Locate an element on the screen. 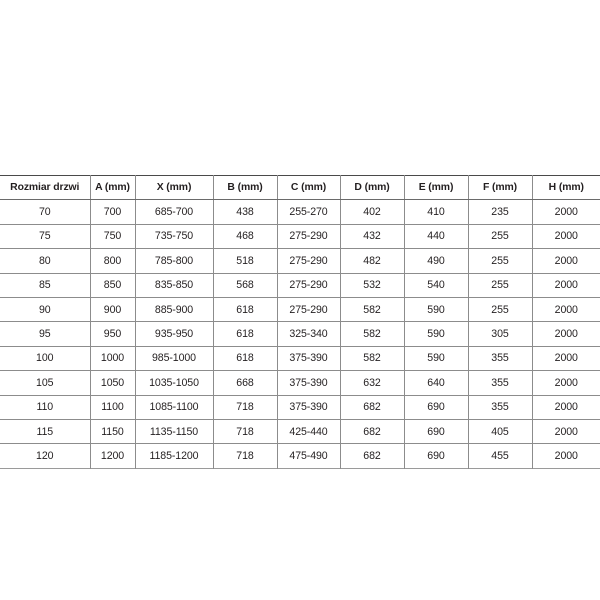 This screenshot has width=600, height=600. table-cell: 482 is located at coordinates (372, 261).